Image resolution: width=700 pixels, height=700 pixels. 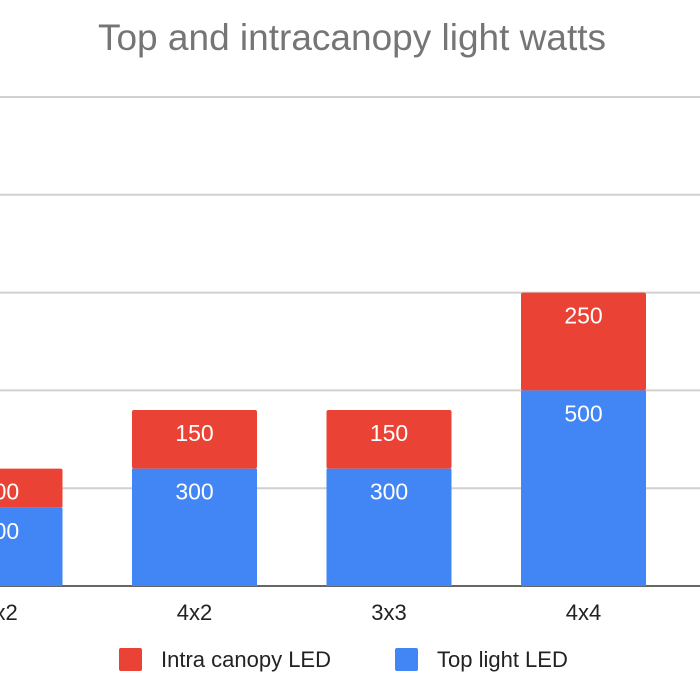 What do you see at coordinates (583, 316) in the screenshot?
I see `data-label: 250` at bounding box center [583, 316].